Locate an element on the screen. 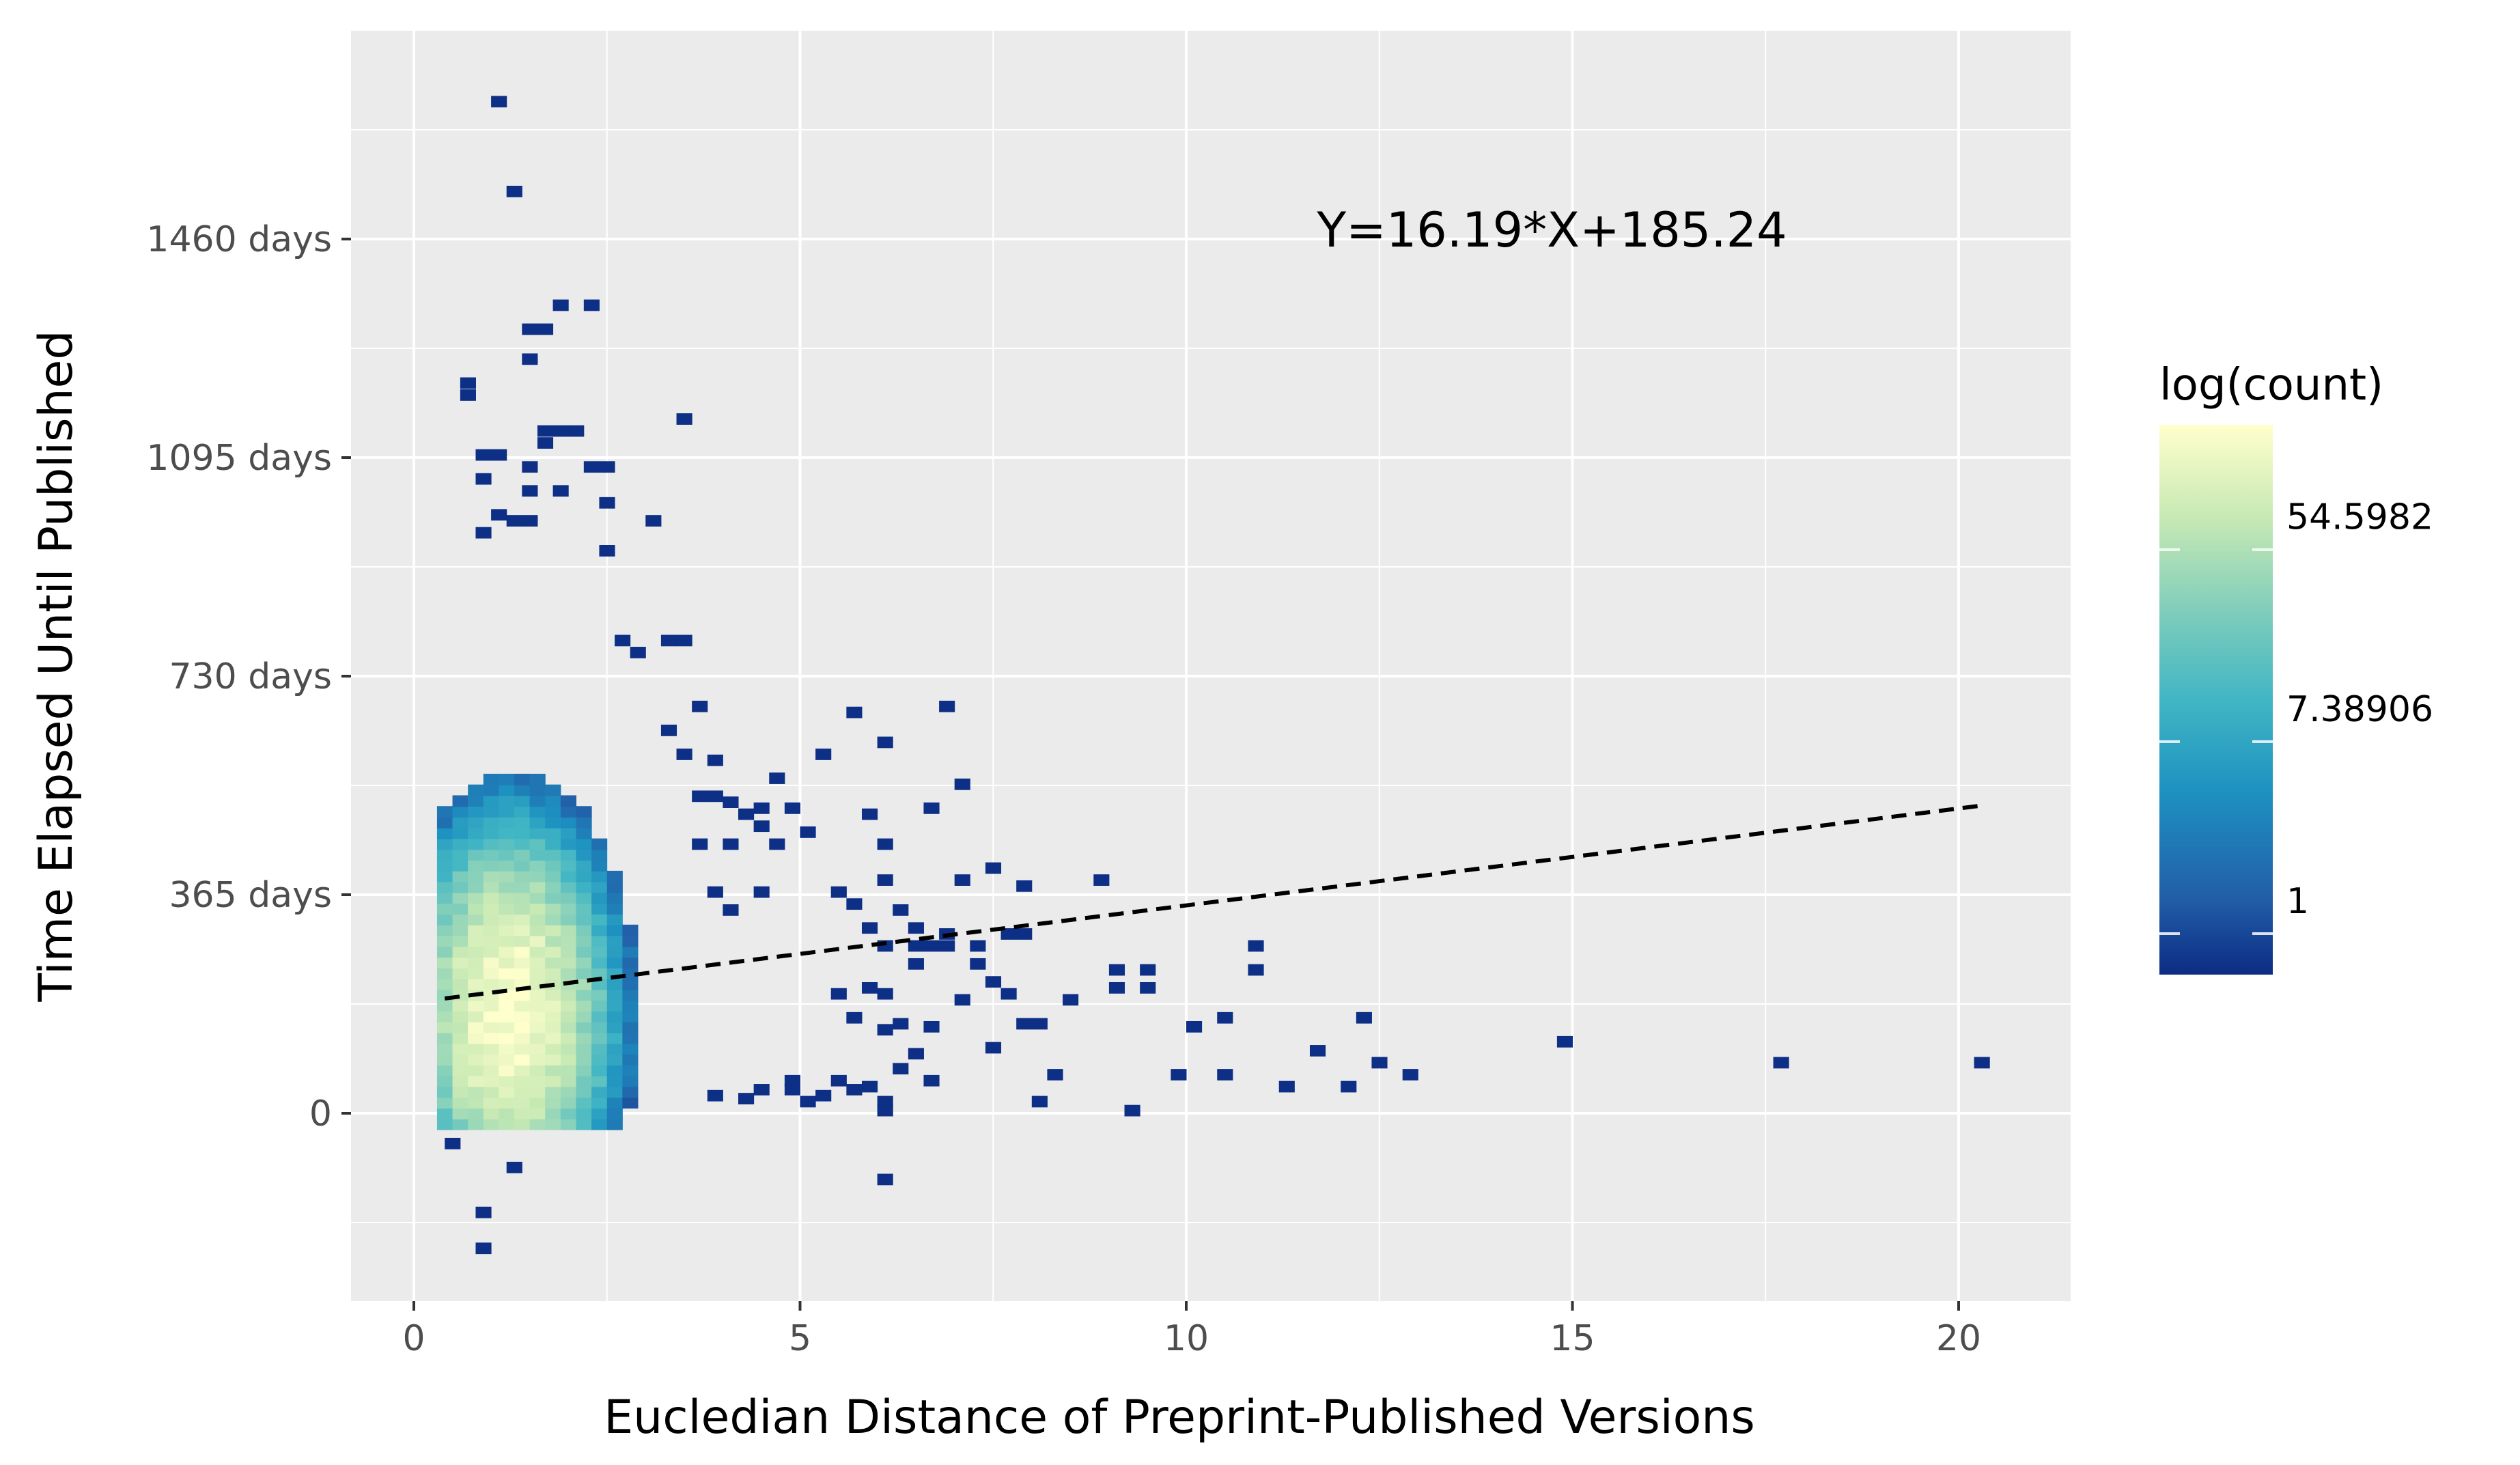  legend-label: 1 is located at coordinates (2297, 901).